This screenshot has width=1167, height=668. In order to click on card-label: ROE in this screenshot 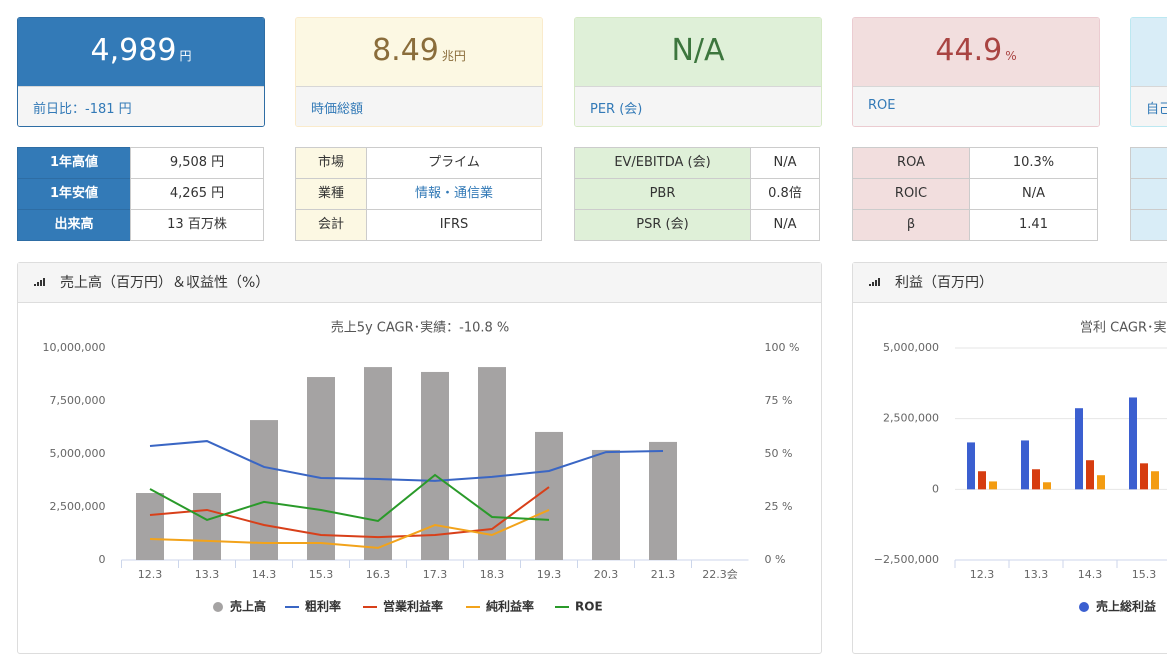, I will do `click(976, 106)`.